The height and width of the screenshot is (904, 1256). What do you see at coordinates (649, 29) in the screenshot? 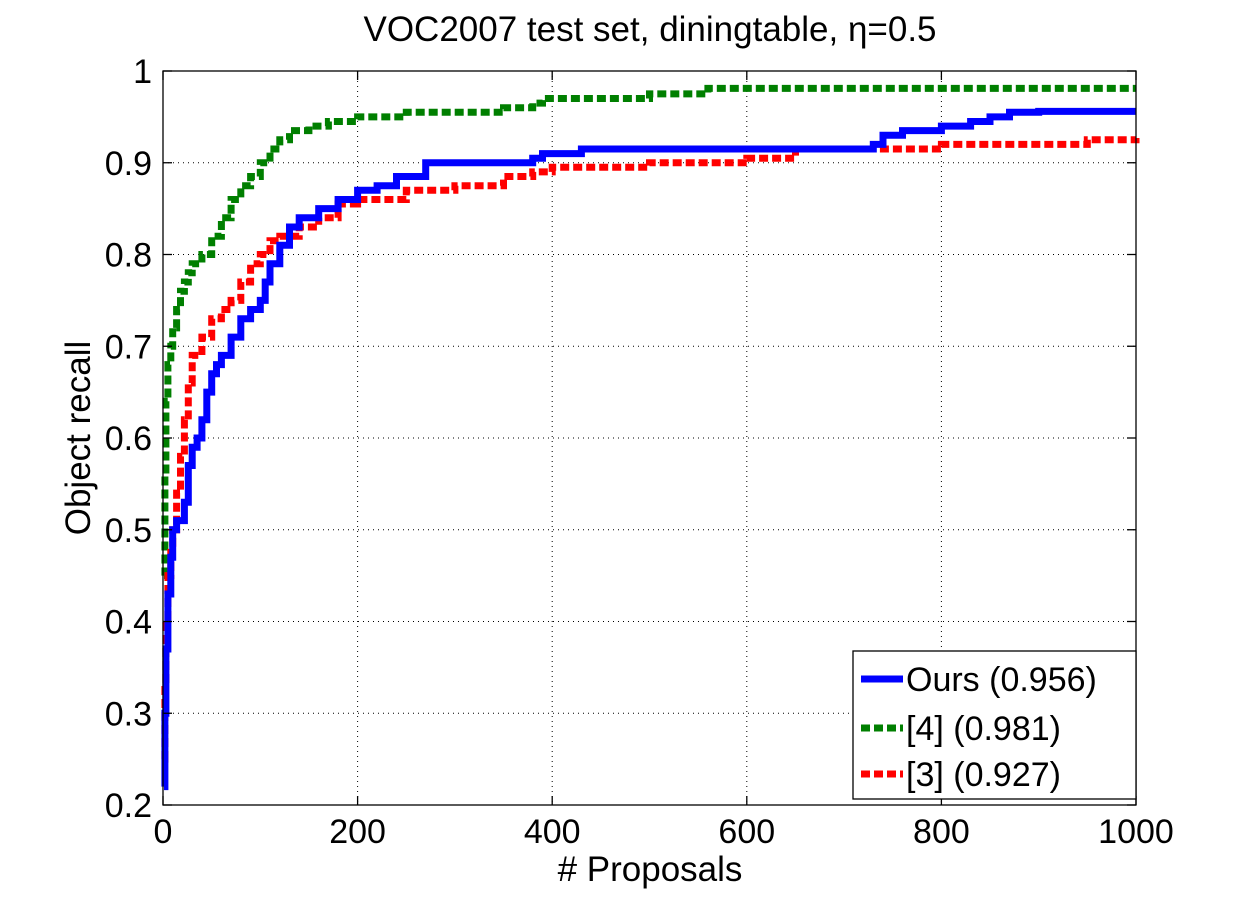
I see `chart-title: VOC2007 test set, diningtable, η=0.5` at bounding box center [649, 29].